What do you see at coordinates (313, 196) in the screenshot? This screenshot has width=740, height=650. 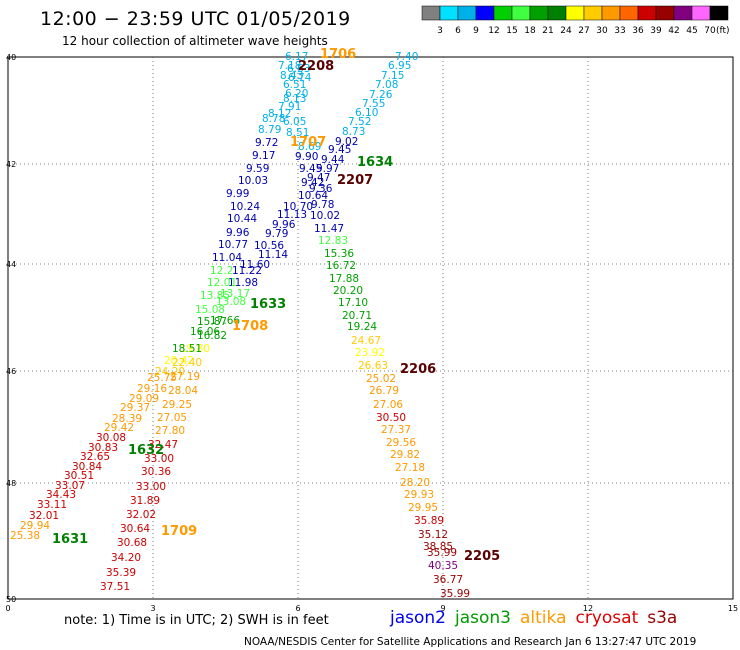 I see `wave-height-value: 10.64` at bounding box center [313, 196].